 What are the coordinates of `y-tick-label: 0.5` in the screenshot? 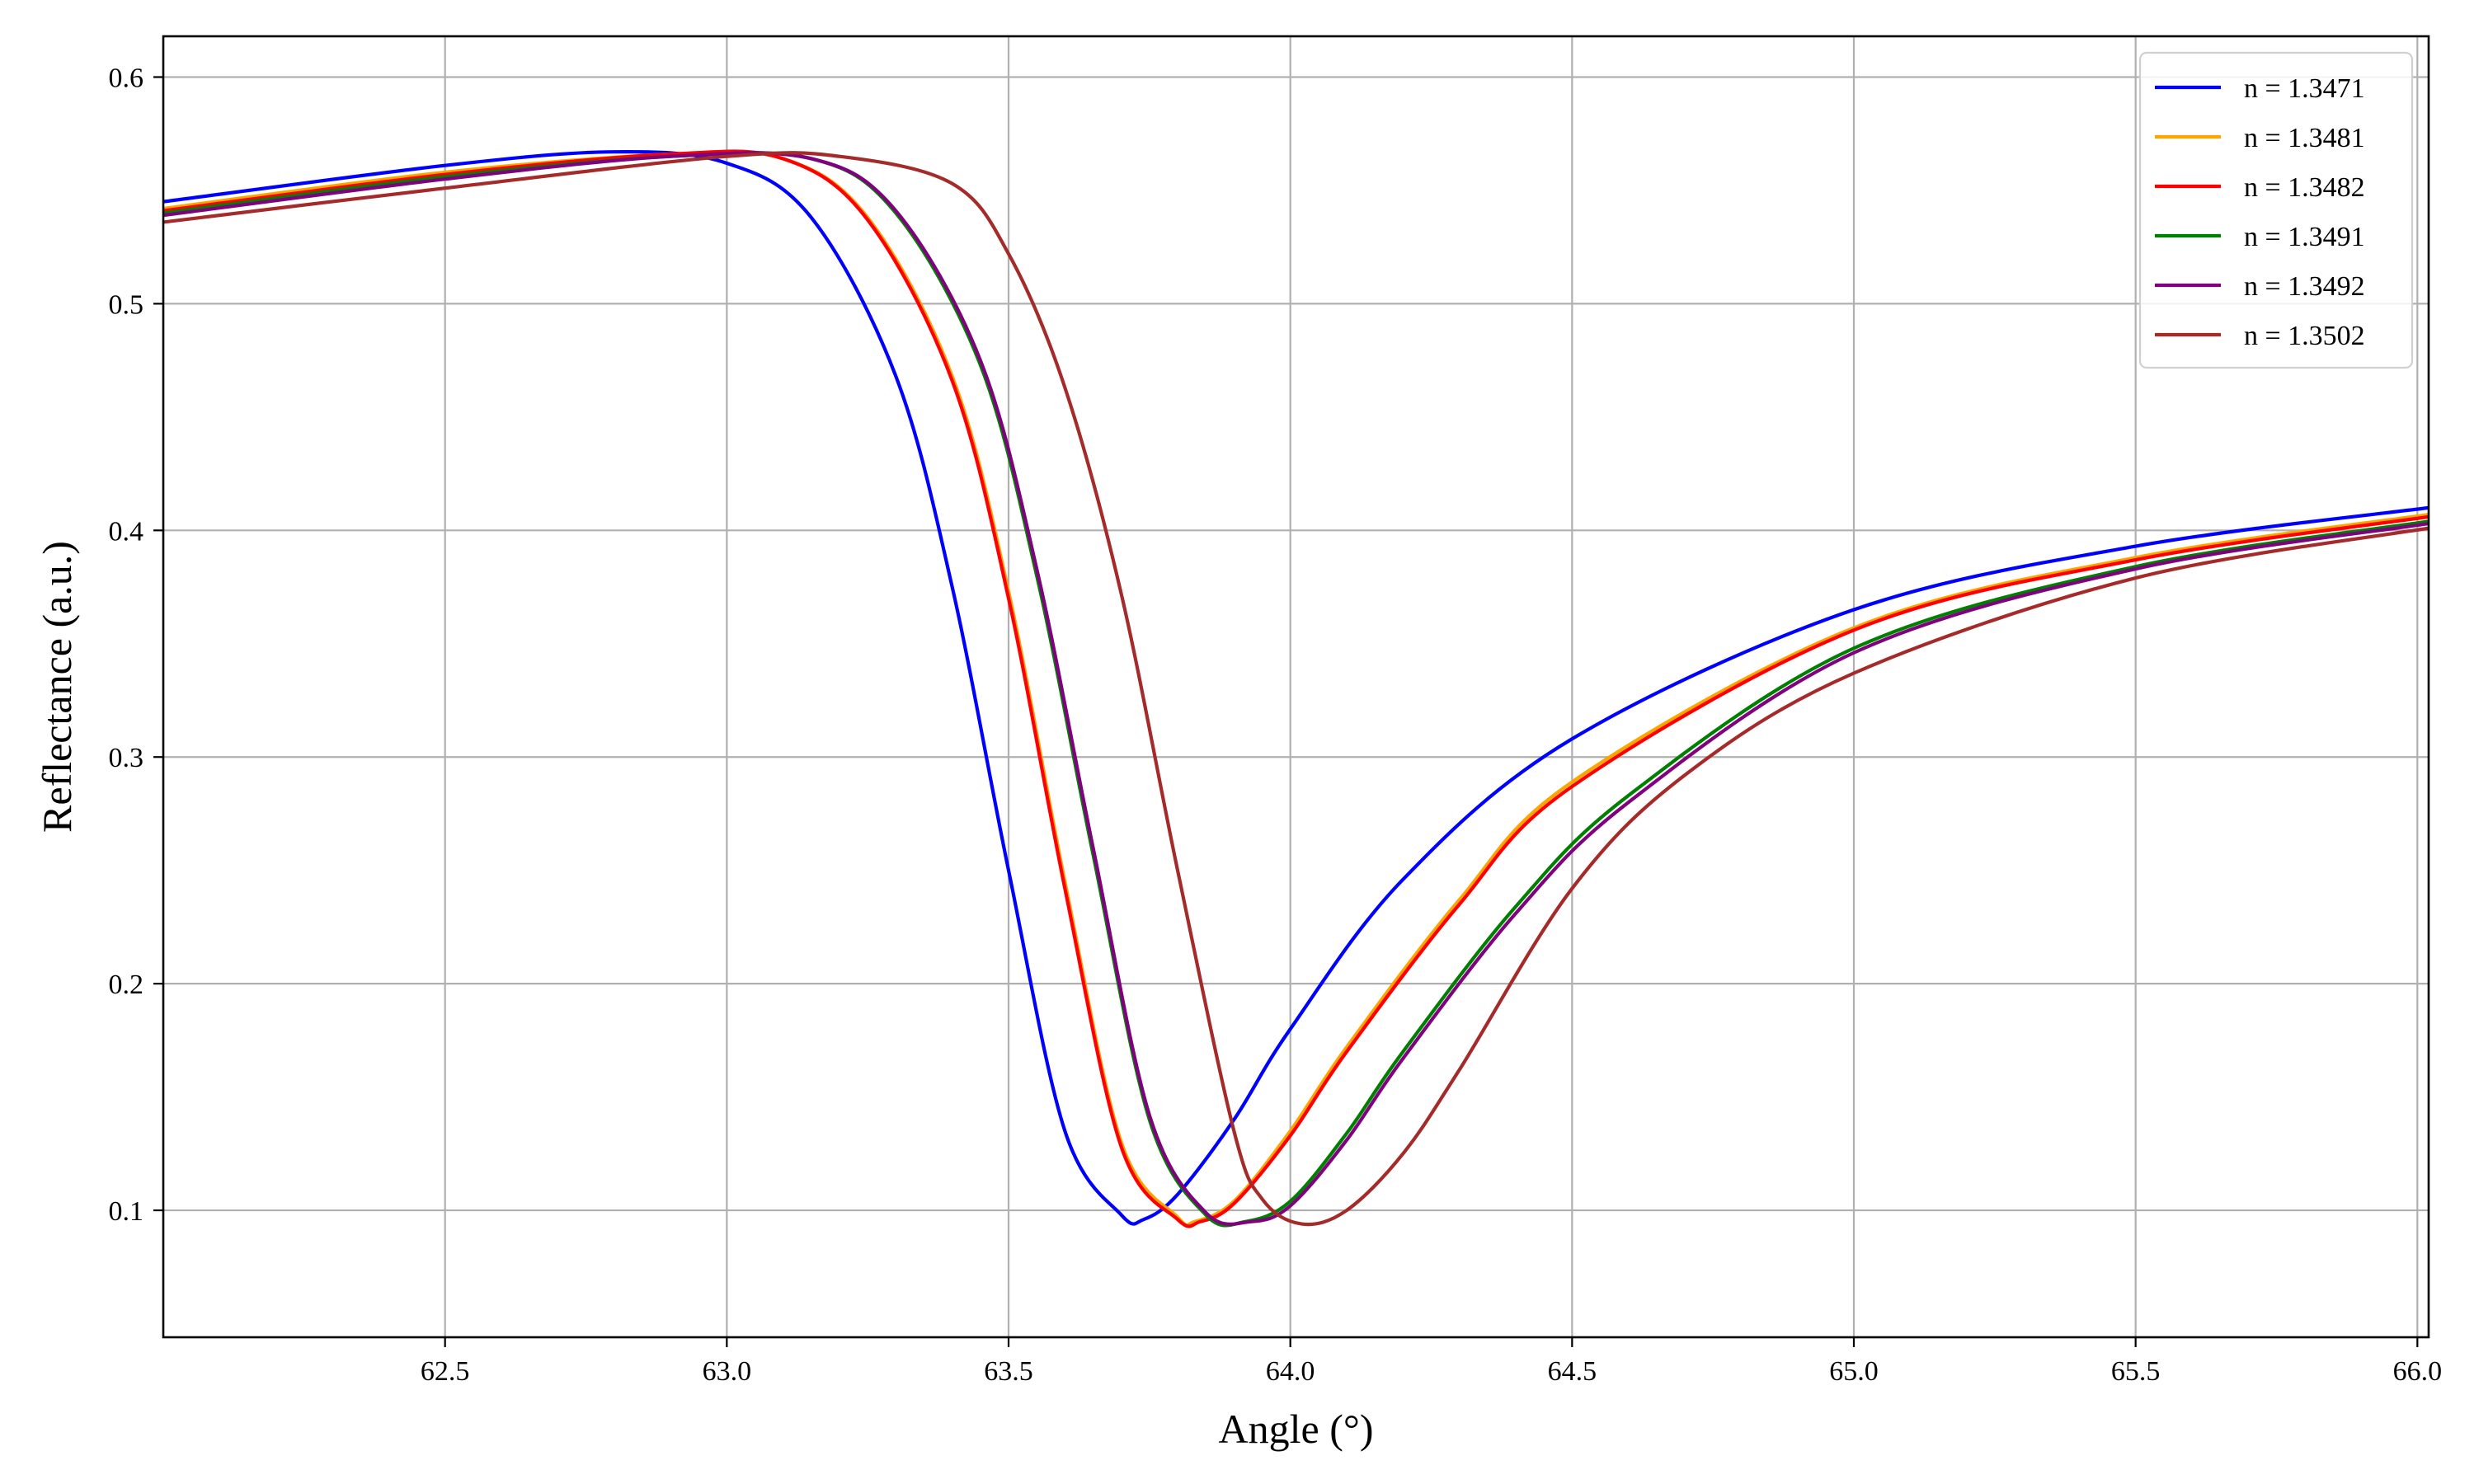 It's located at (126, 304).